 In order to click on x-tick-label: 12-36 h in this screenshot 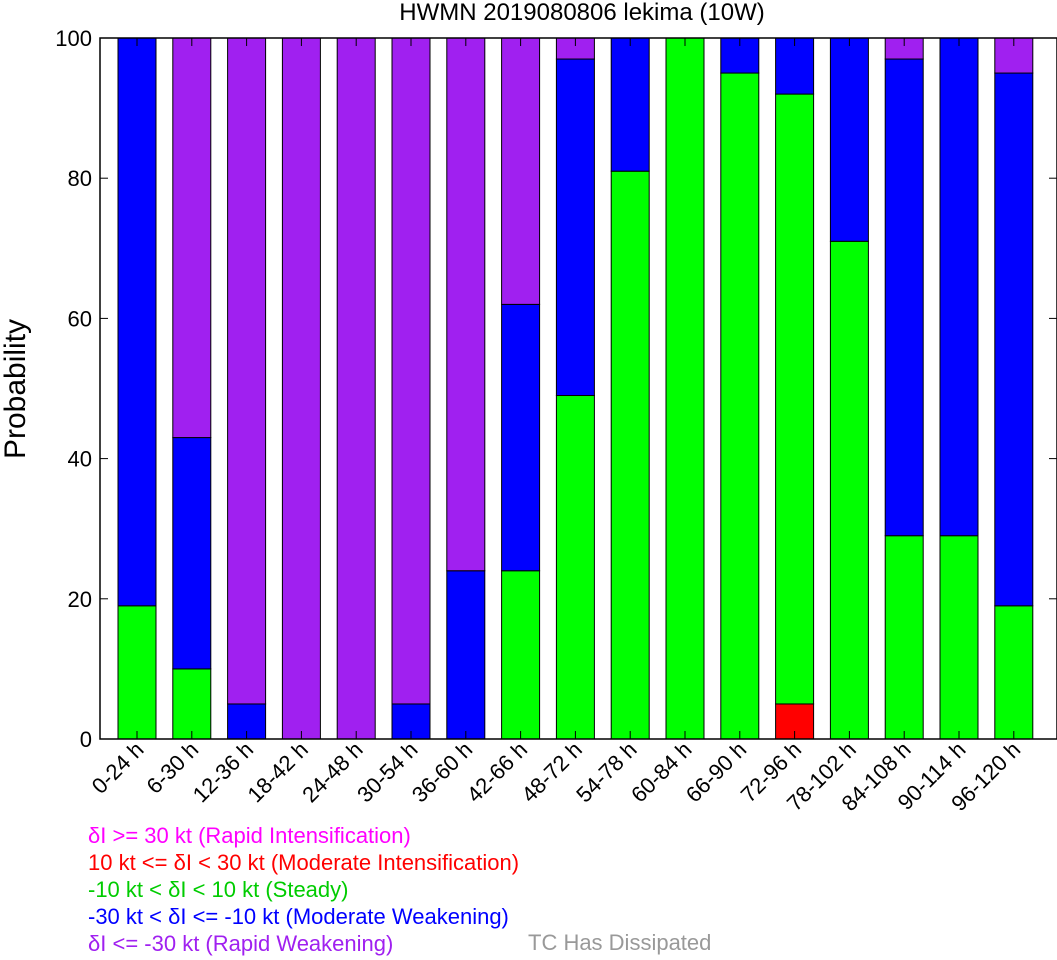, I will do `click(223, 772)`.